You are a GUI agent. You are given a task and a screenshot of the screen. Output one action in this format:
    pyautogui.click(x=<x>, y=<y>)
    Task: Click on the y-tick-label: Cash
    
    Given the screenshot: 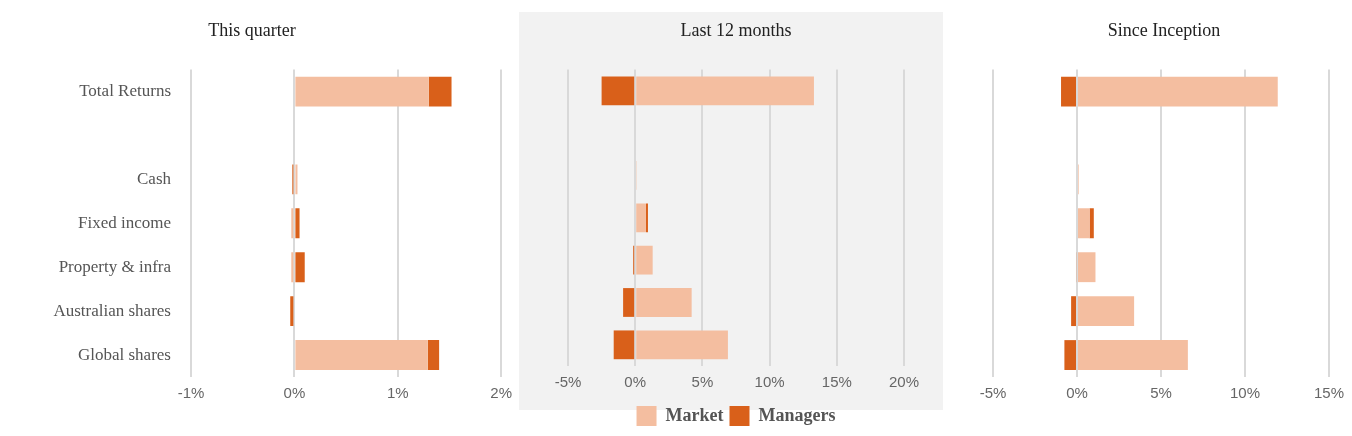 What is the action you would take?
    pyautogui.click(x=154, y=178)
    